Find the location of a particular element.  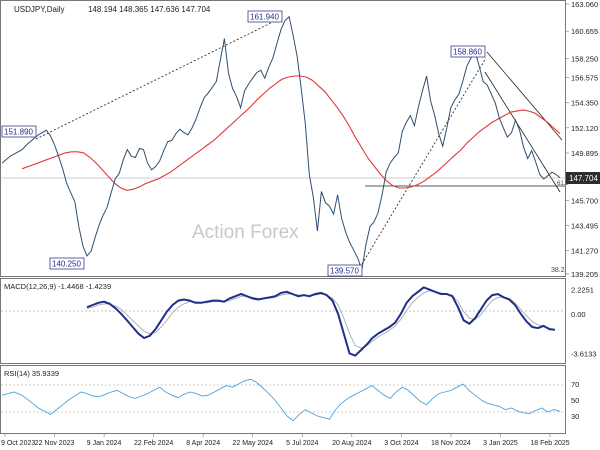

price-y-tick-label: 158.250 is located at coordinates (584, 58).